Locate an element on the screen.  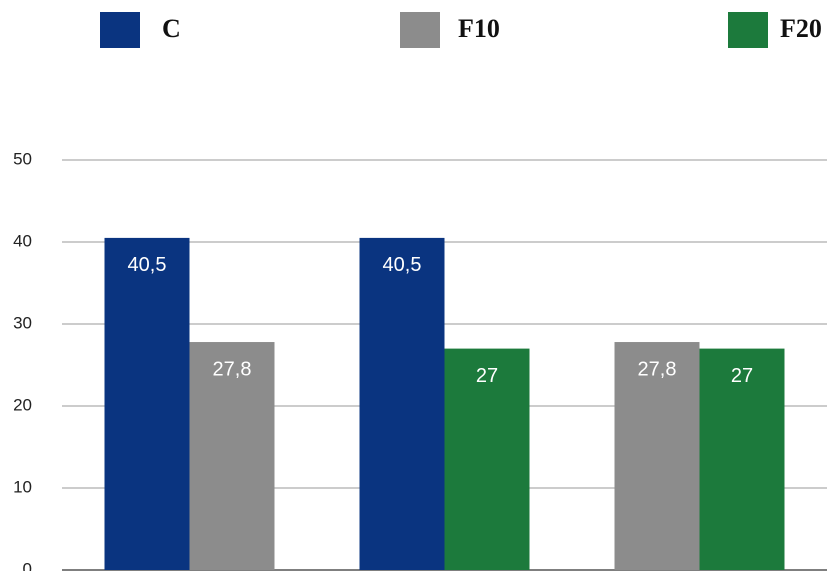
y-tick-label: 20 is located at coordinates (22, 404).